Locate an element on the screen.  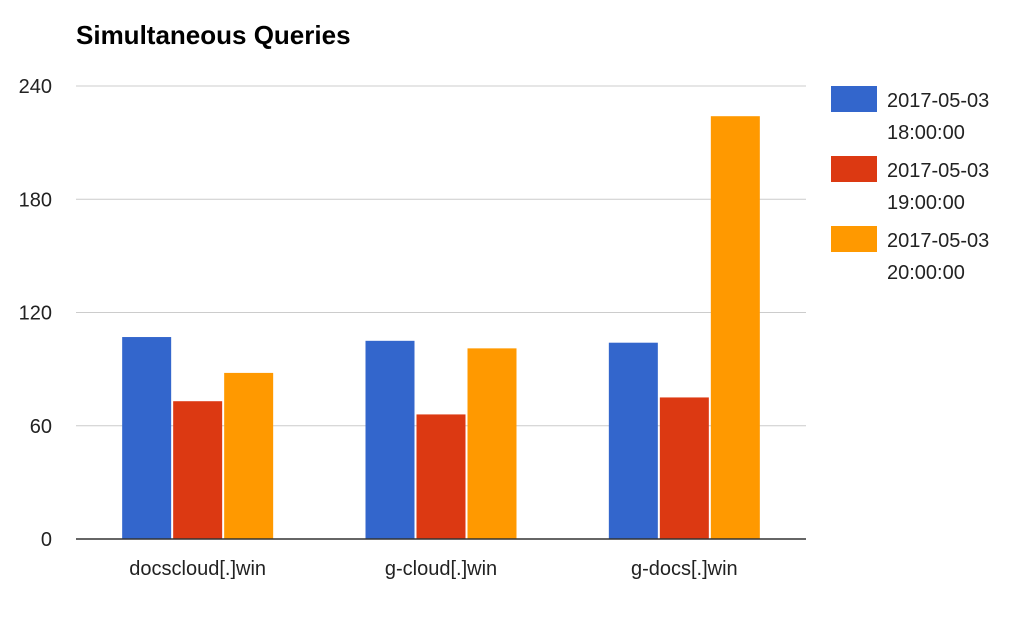
x-tick-label: g-docs[.]win is located at coordinates (684, 569).